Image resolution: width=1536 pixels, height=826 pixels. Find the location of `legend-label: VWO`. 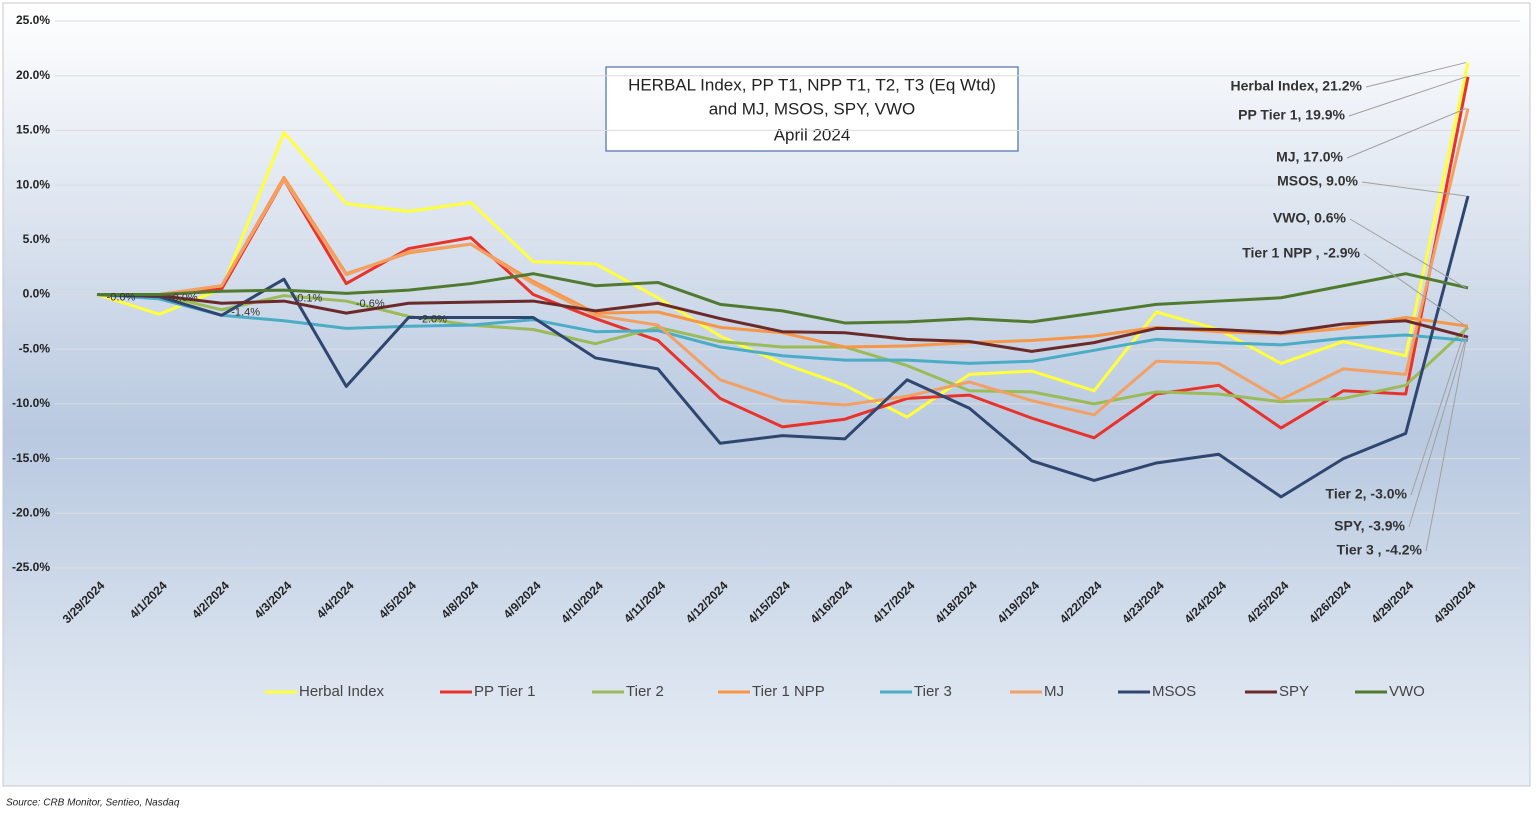

legend-label: VWO is located at coordinates (1407, 691).